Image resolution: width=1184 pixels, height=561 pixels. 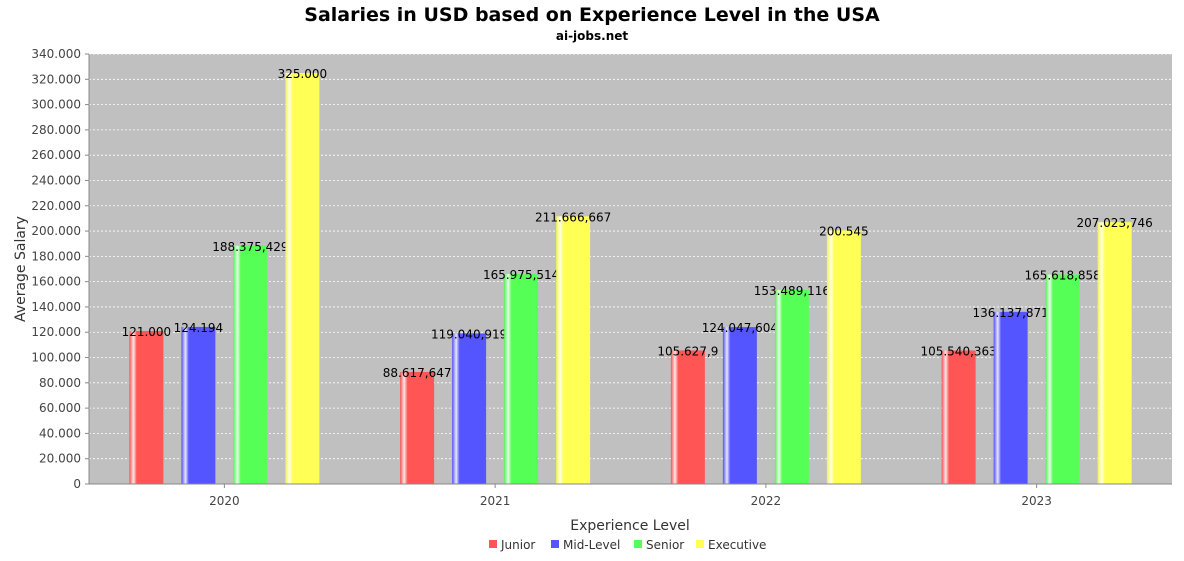 I want to click on y-tick-label: 0, so click(x=77, y=484).